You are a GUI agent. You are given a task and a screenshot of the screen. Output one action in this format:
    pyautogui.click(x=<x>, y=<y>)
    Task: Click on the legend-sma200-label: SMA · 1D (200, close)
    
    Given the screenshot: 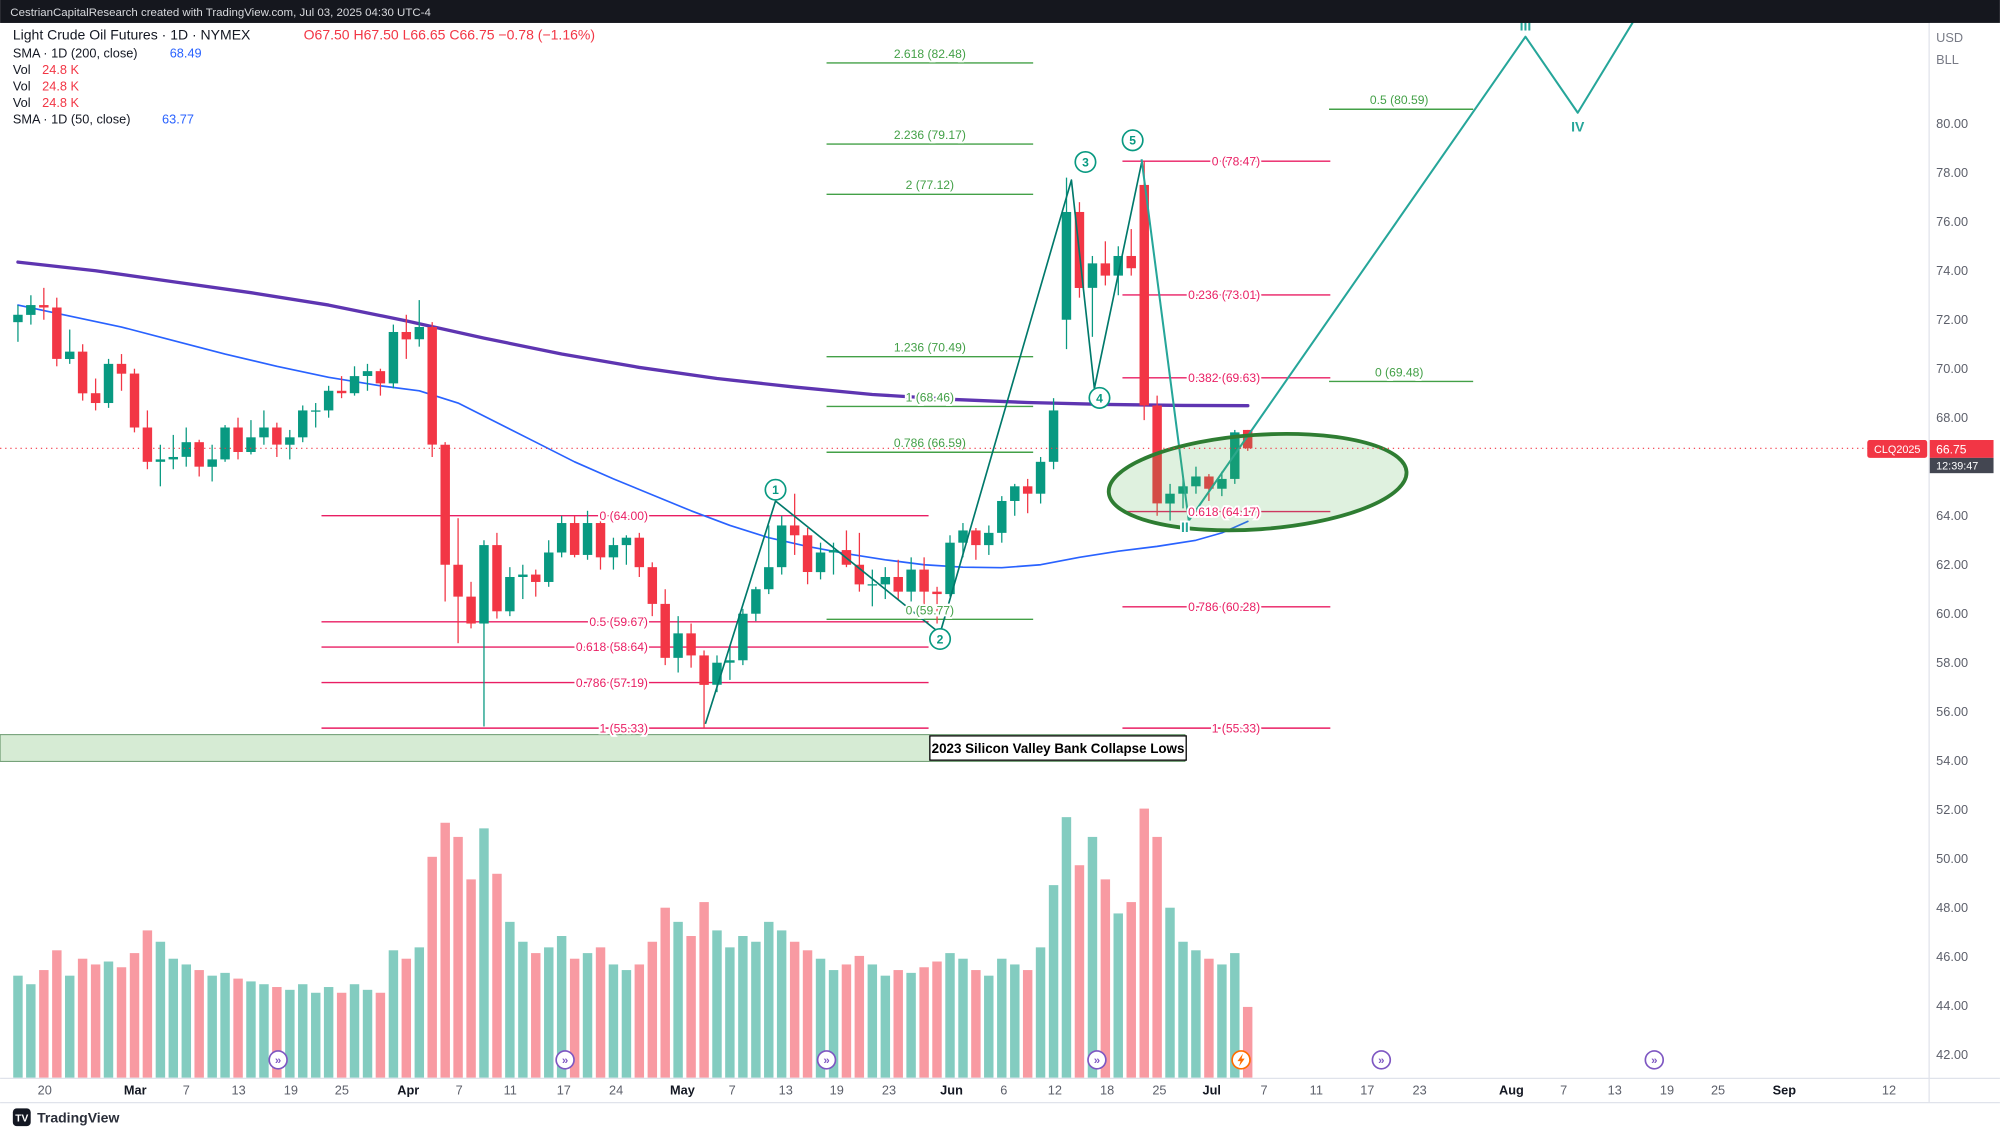 What is the action you would take?
    pyautogui.click(x=75, y=52)
    